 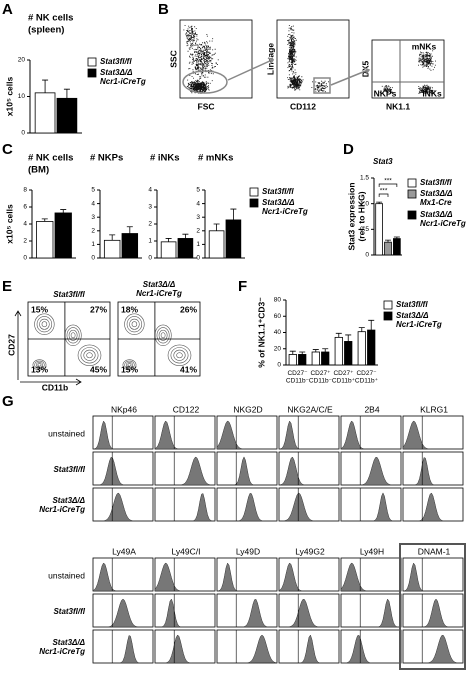 I want to click on quadrant-lines, so click(x=159, y=339).